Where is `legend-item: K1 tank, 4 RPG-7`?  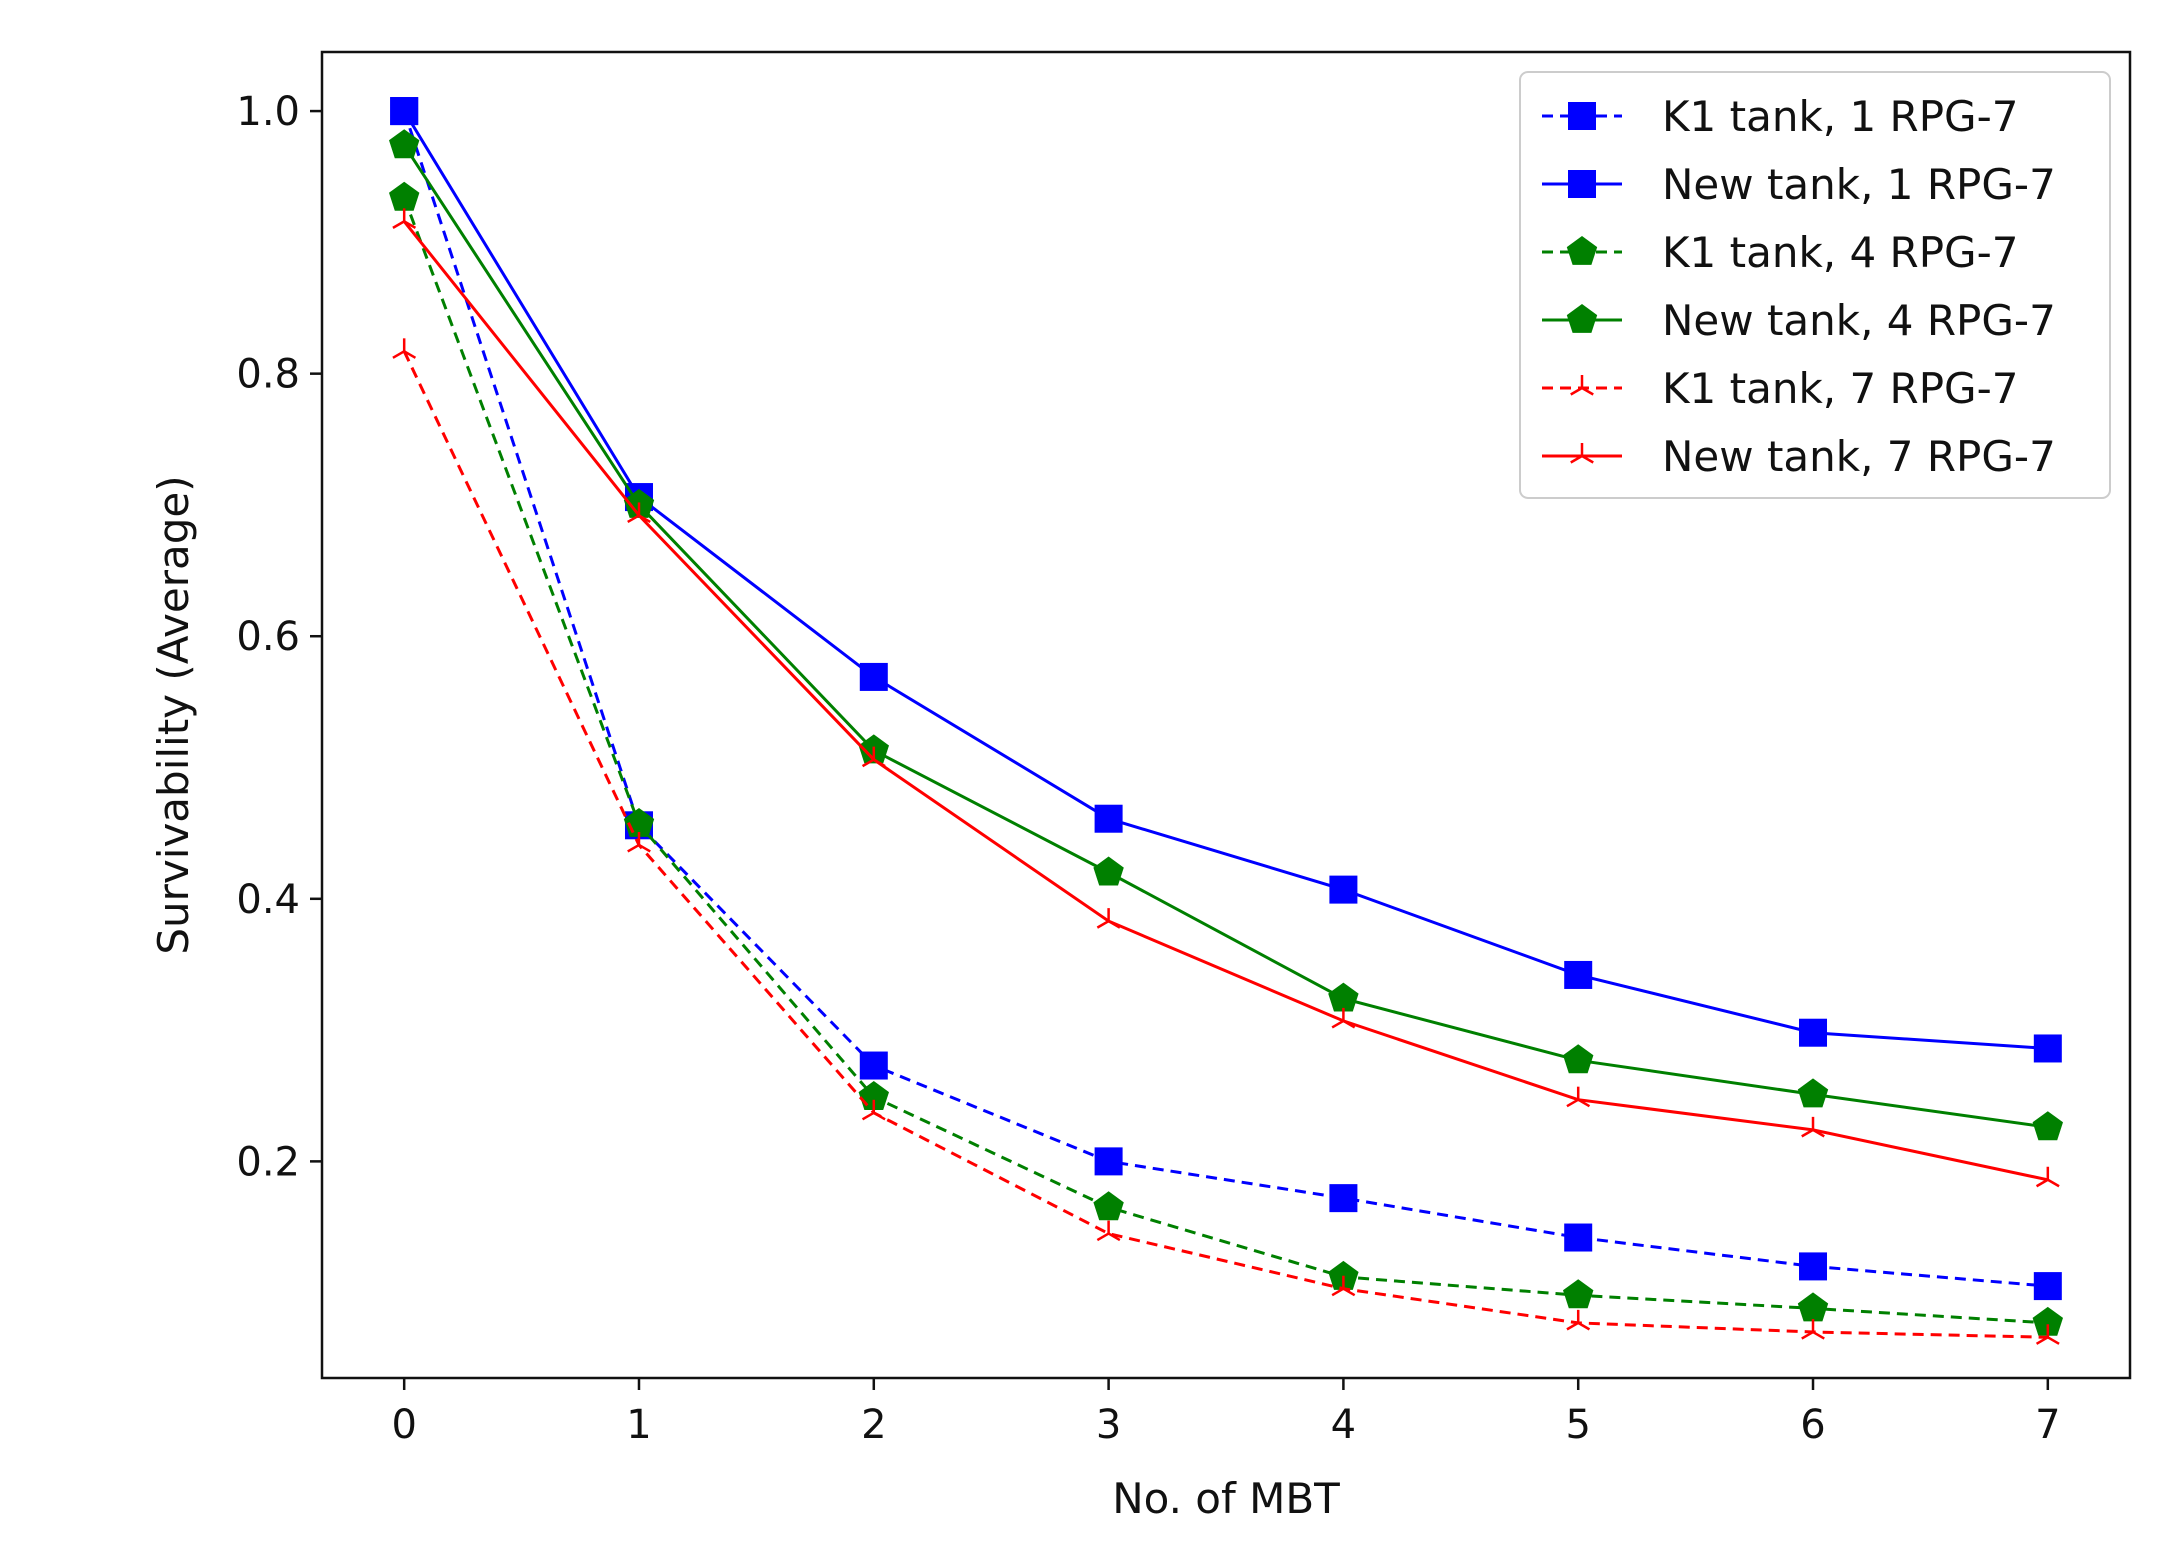 legend-item: K1 tank, 4 RPG-7 is located at coordinates (1780, 252).